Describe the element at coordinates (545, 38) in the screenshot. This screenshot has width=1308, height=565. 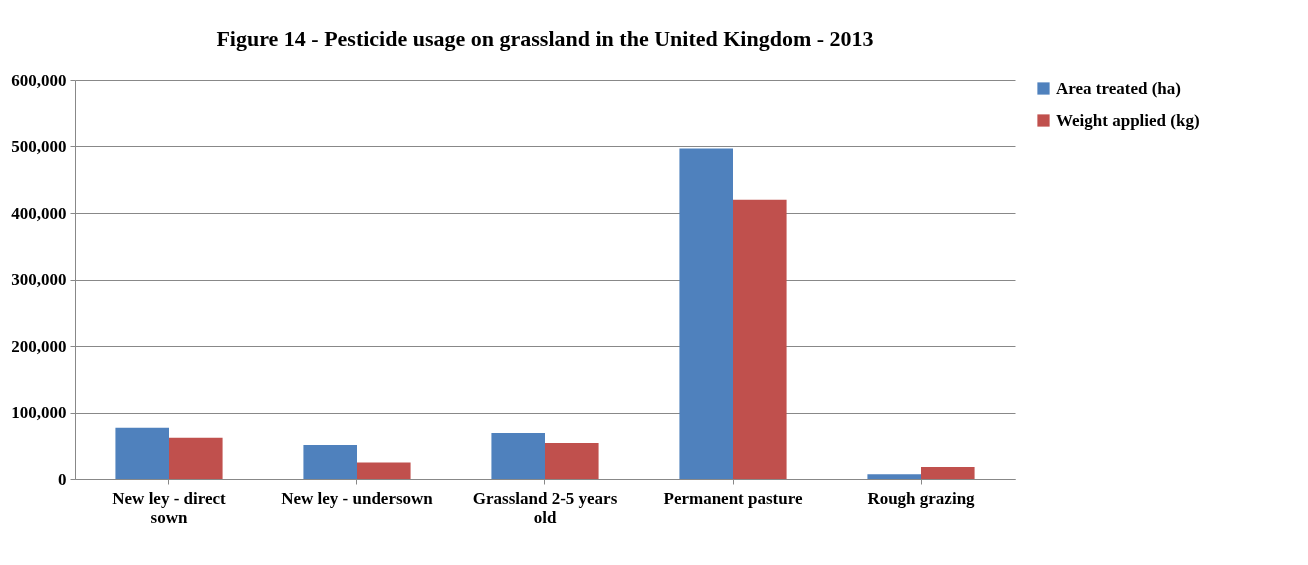
I see `chart-title: Figure 14 - Pesticide usage on grassland in the United Kingdom - 2013` at that location.